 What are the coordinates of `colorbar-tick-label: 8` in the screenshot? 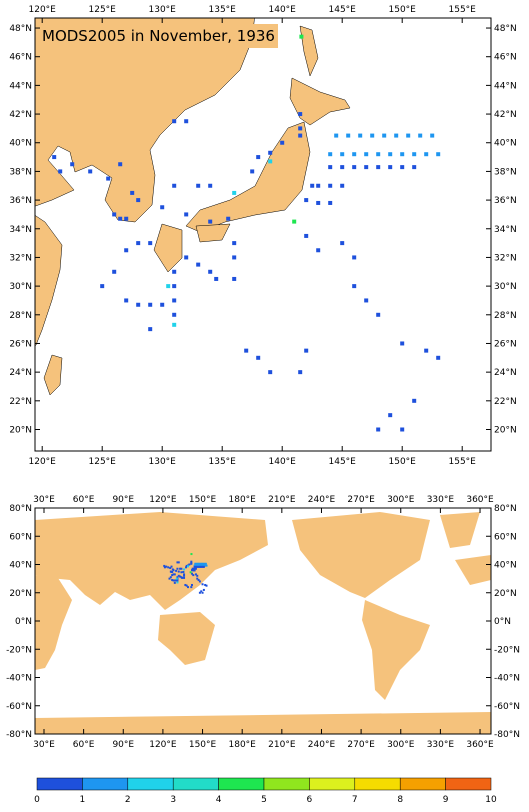 It's located at (400, 800).